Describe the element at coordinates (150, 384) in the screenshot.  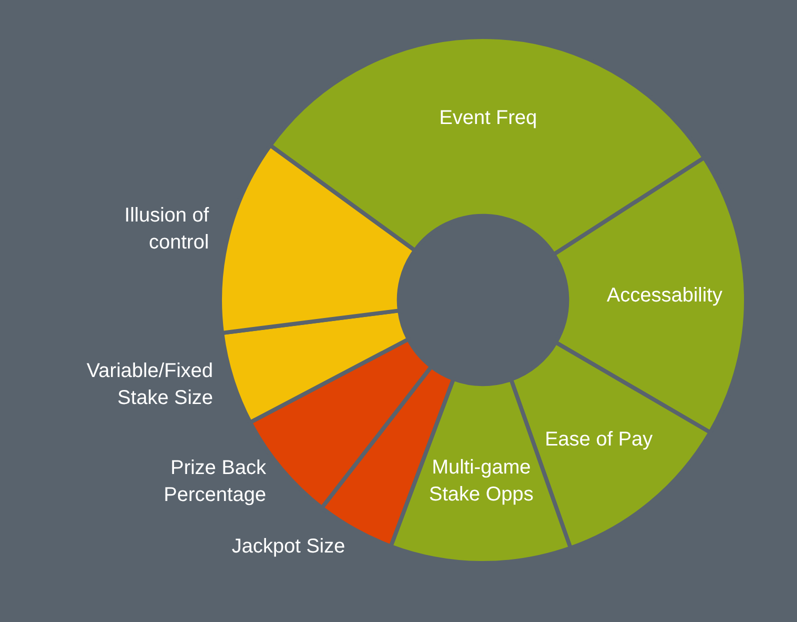
I see `slice-label: Variable/Fixed Stake Size` at that location.